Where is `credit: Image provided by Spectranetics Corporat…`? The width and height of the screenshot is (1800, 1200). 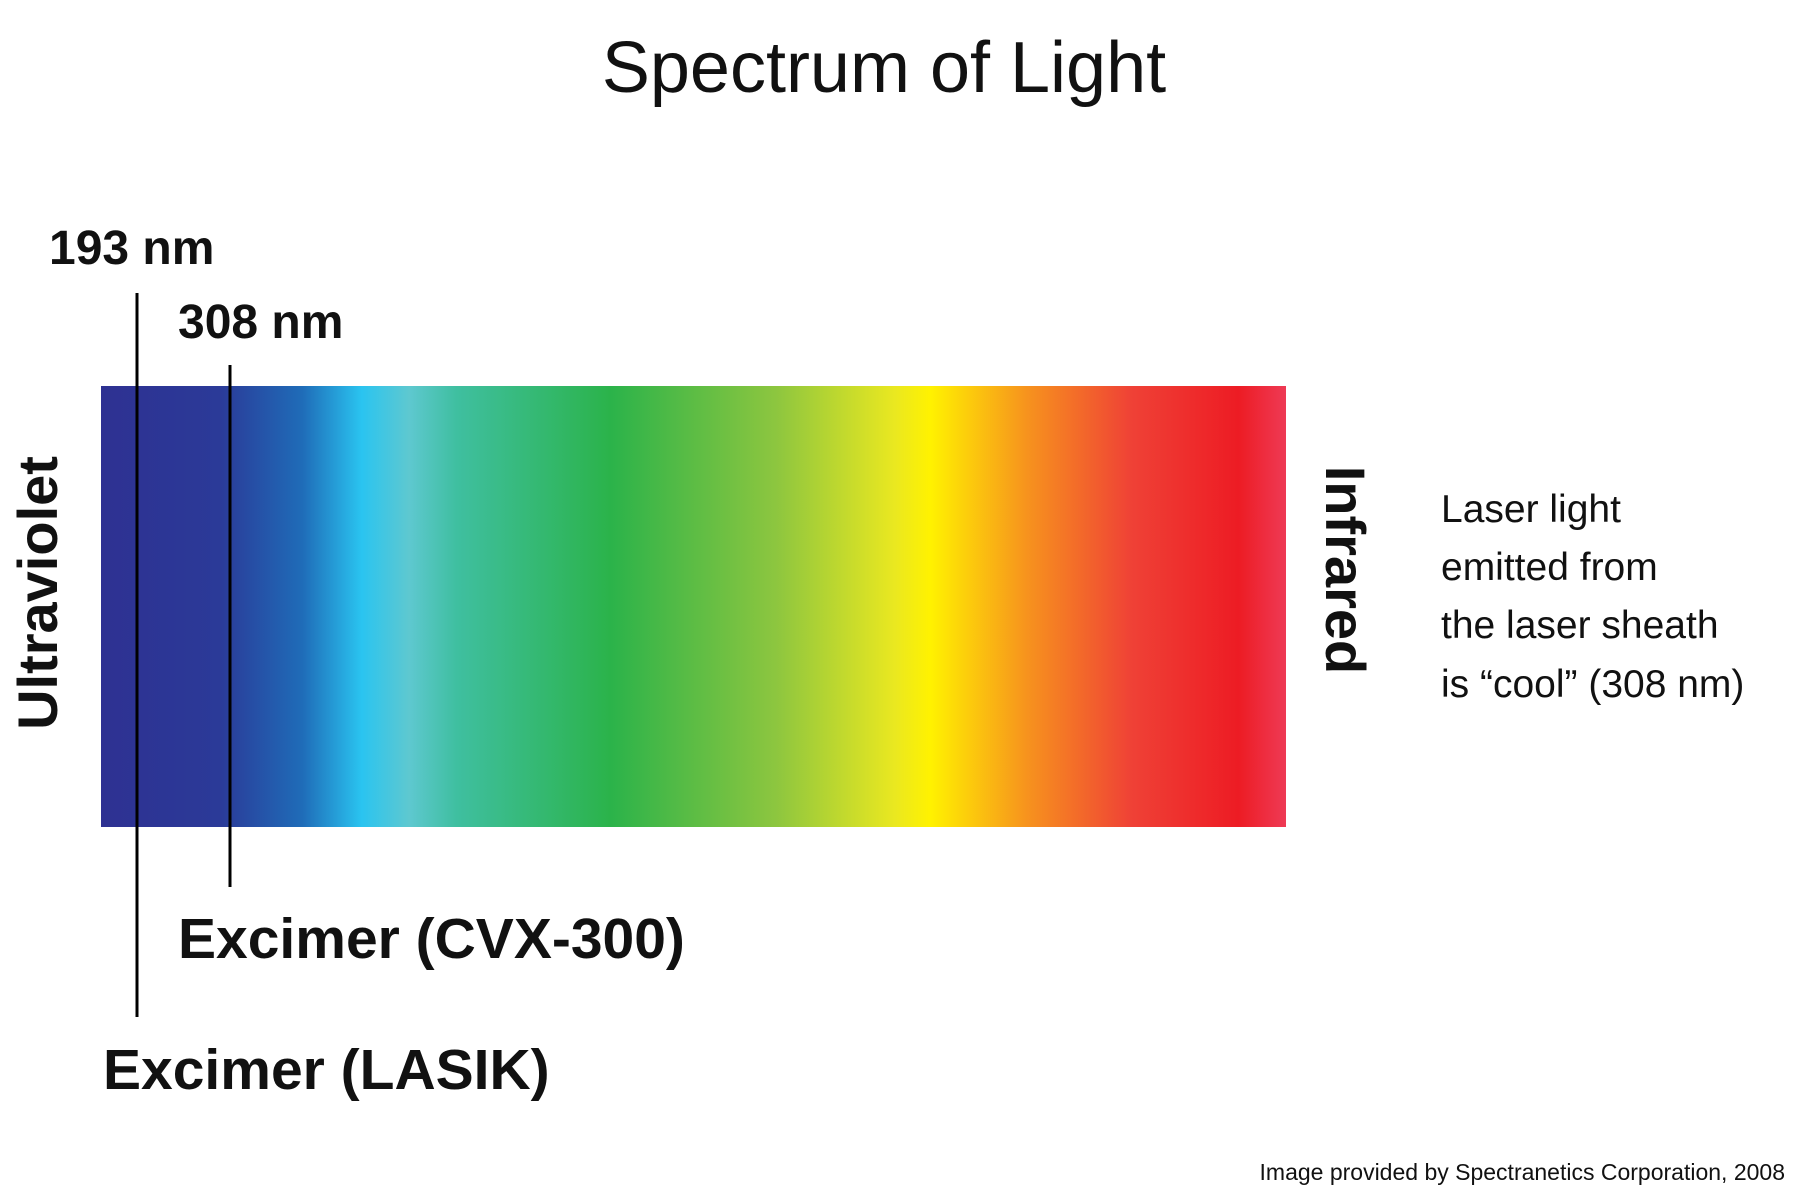
credit: Image provided by Spectranetics Corporat… is located at coordinates (1522, 1172).